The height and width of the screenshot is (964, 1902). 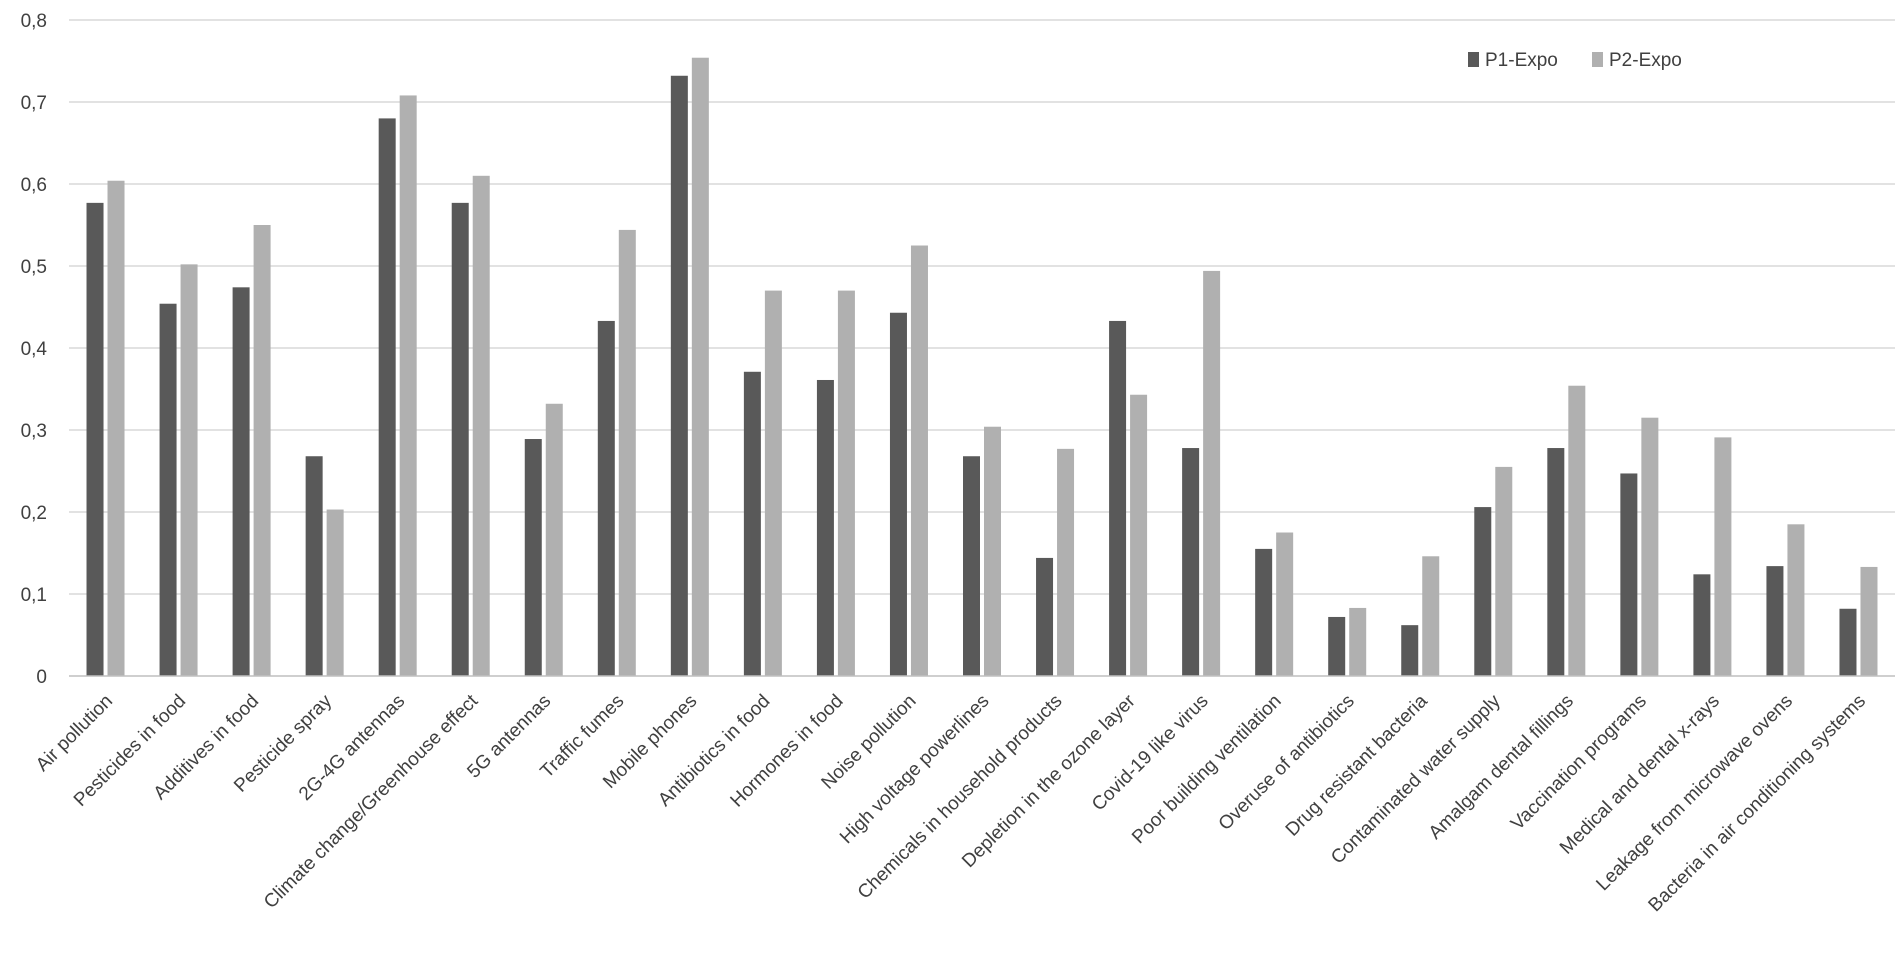 What do you see at coordinates (1645, 60) in the screenshot?
I see `legend-label: P2-Expo` at bounding box center [1645, 60].